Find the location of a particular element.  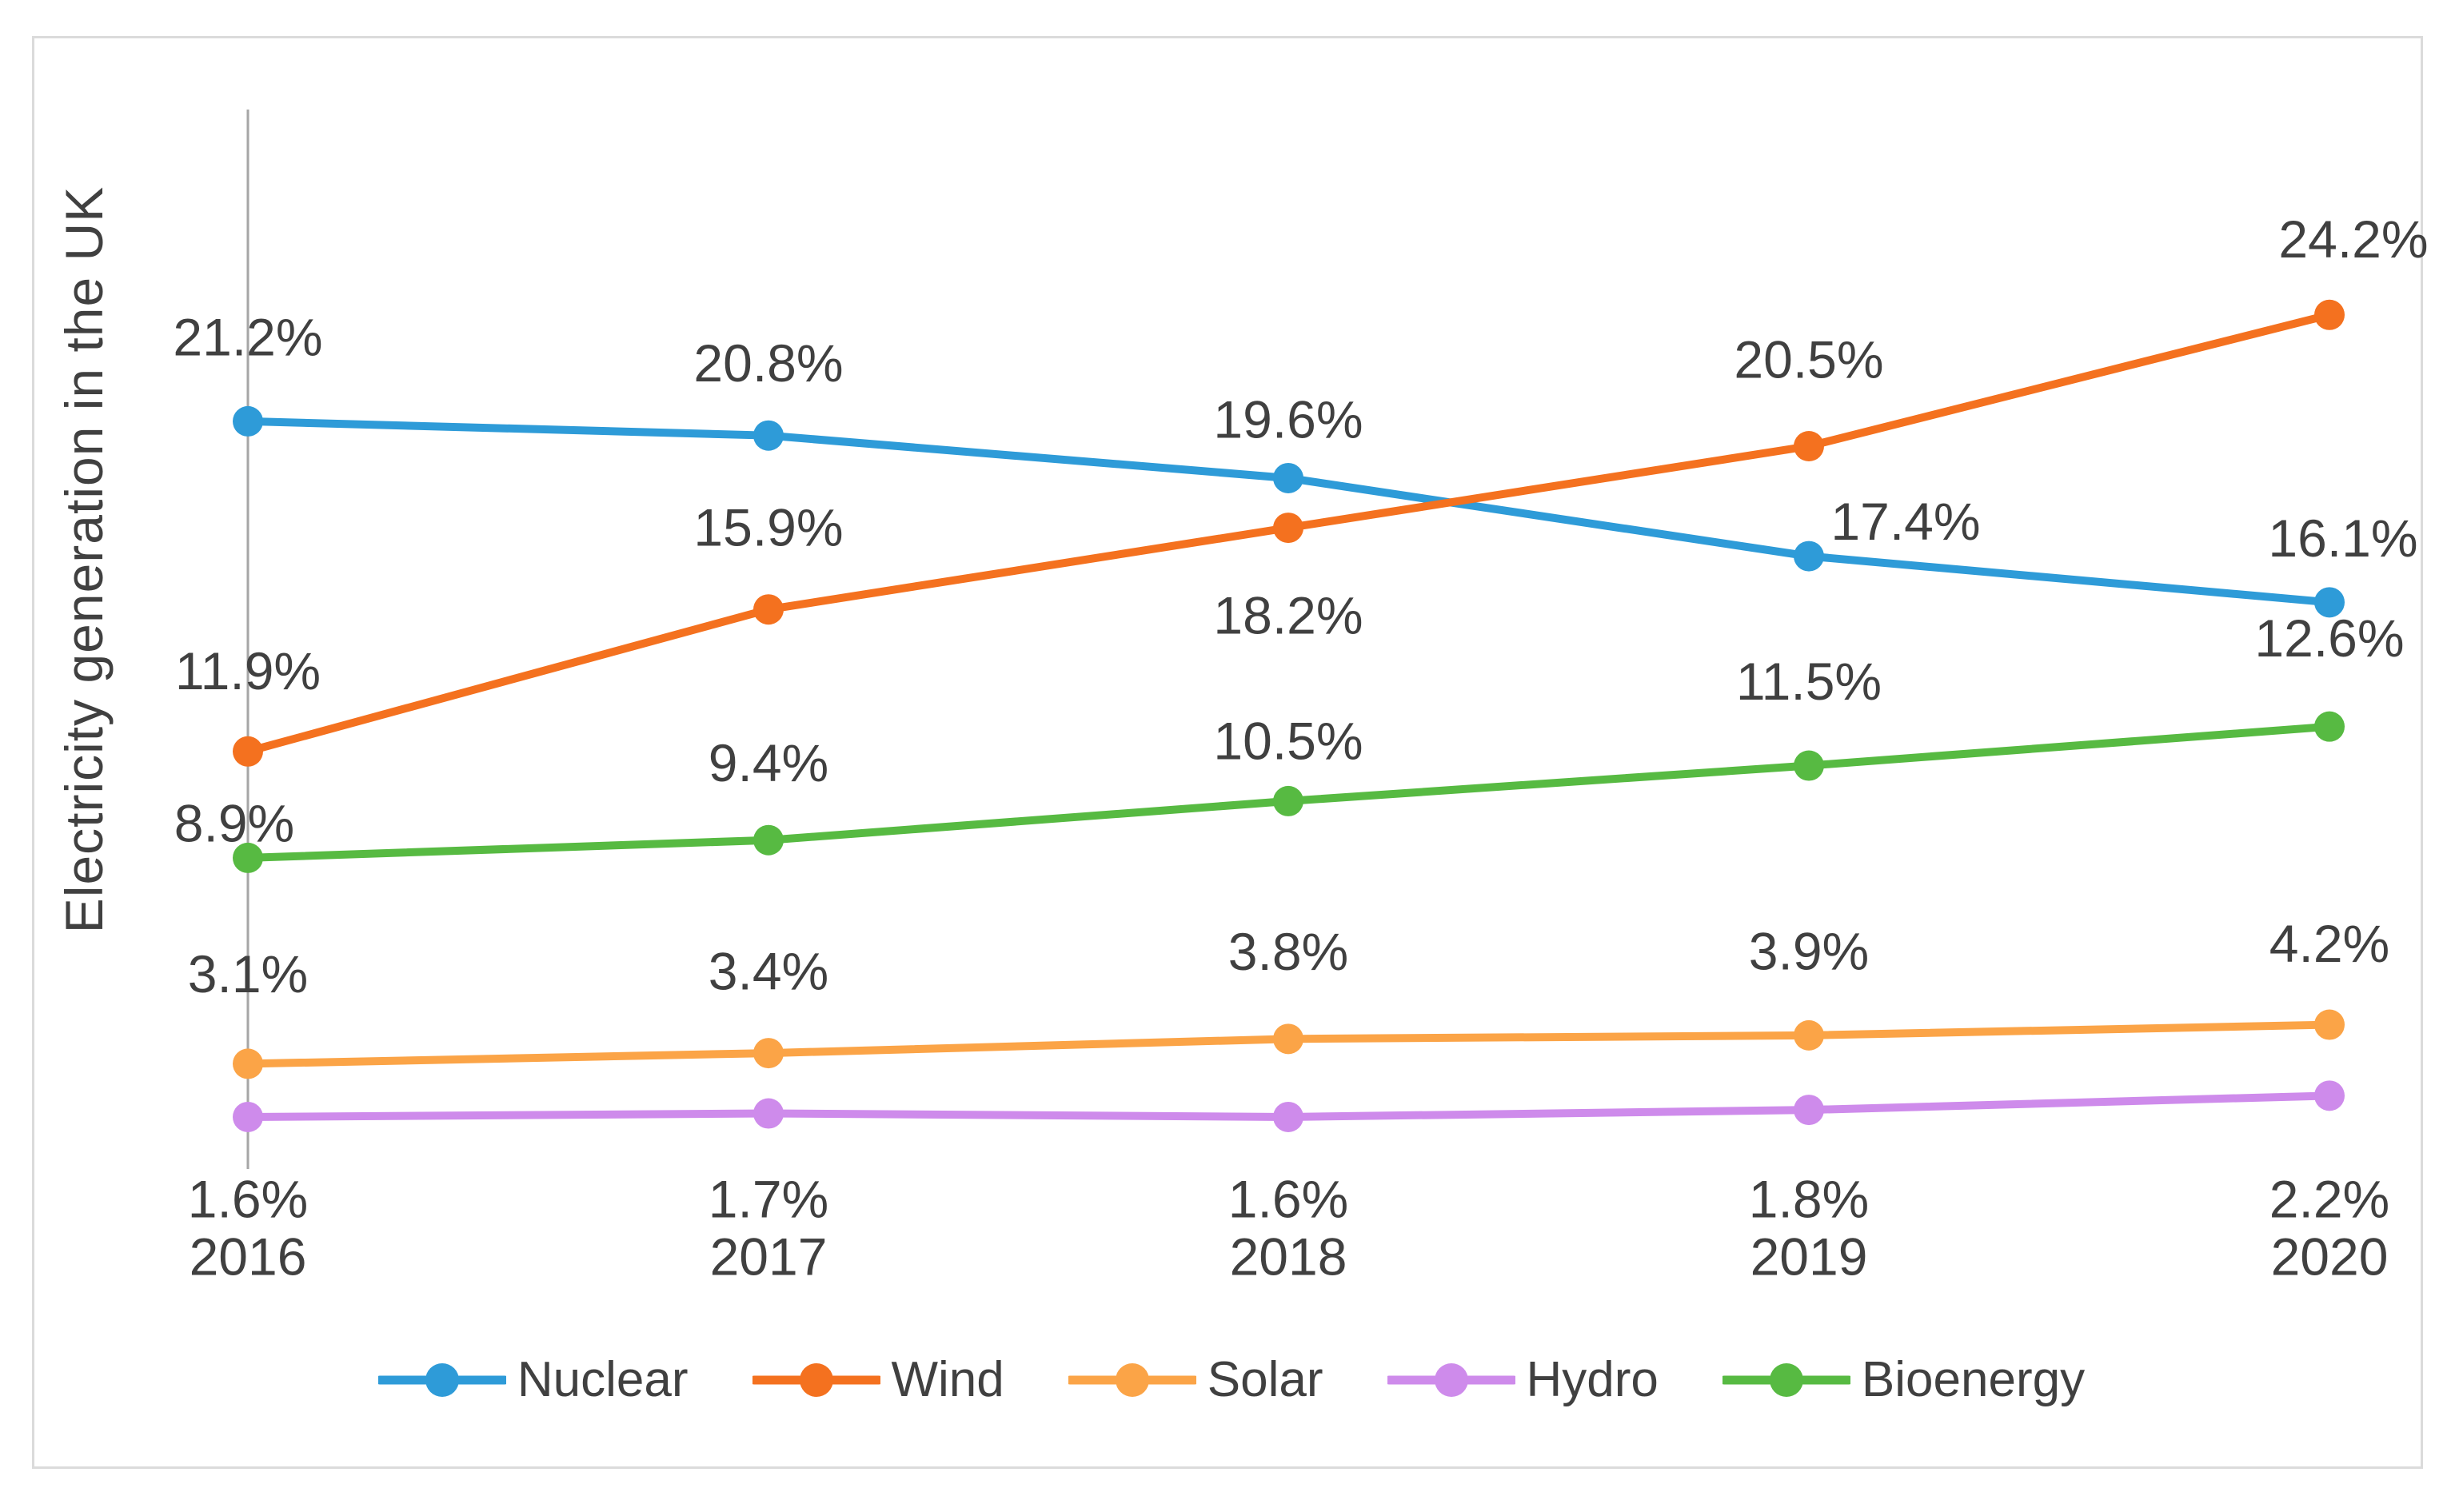

data-label-solar-2017: 3.4% is located at coordinates (768, 971).